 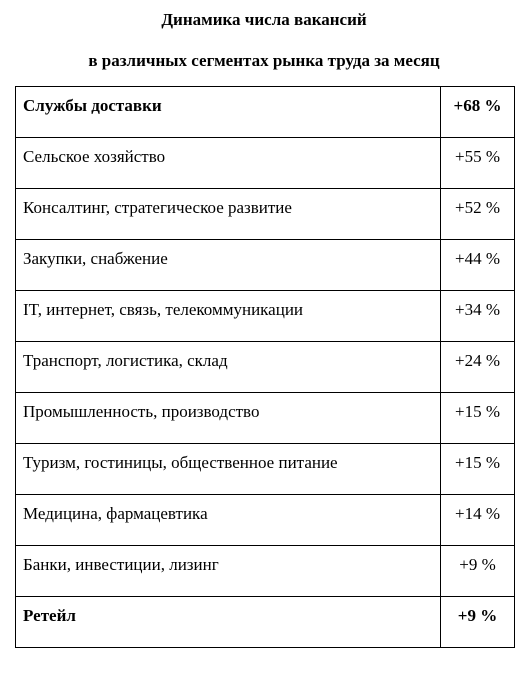 I want to click on page-title: Динамика числа вакансий, so click(x=264, y=19).